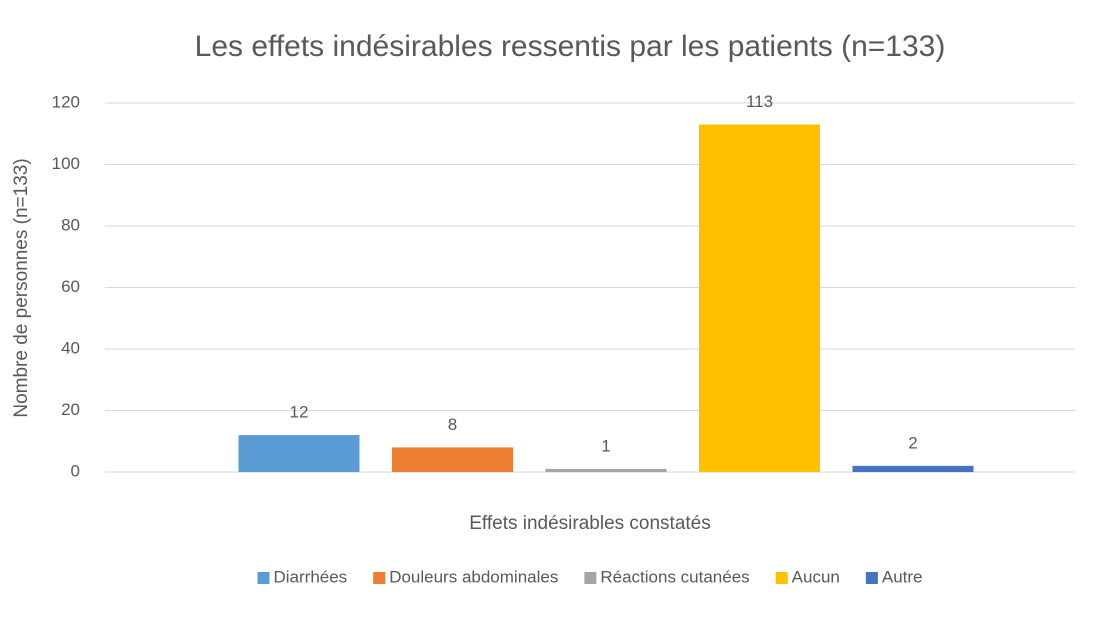 The width and height of the screenshot is (1101, 621). I want to click on legend-label: Réactions cutanées, so click(674, 576).